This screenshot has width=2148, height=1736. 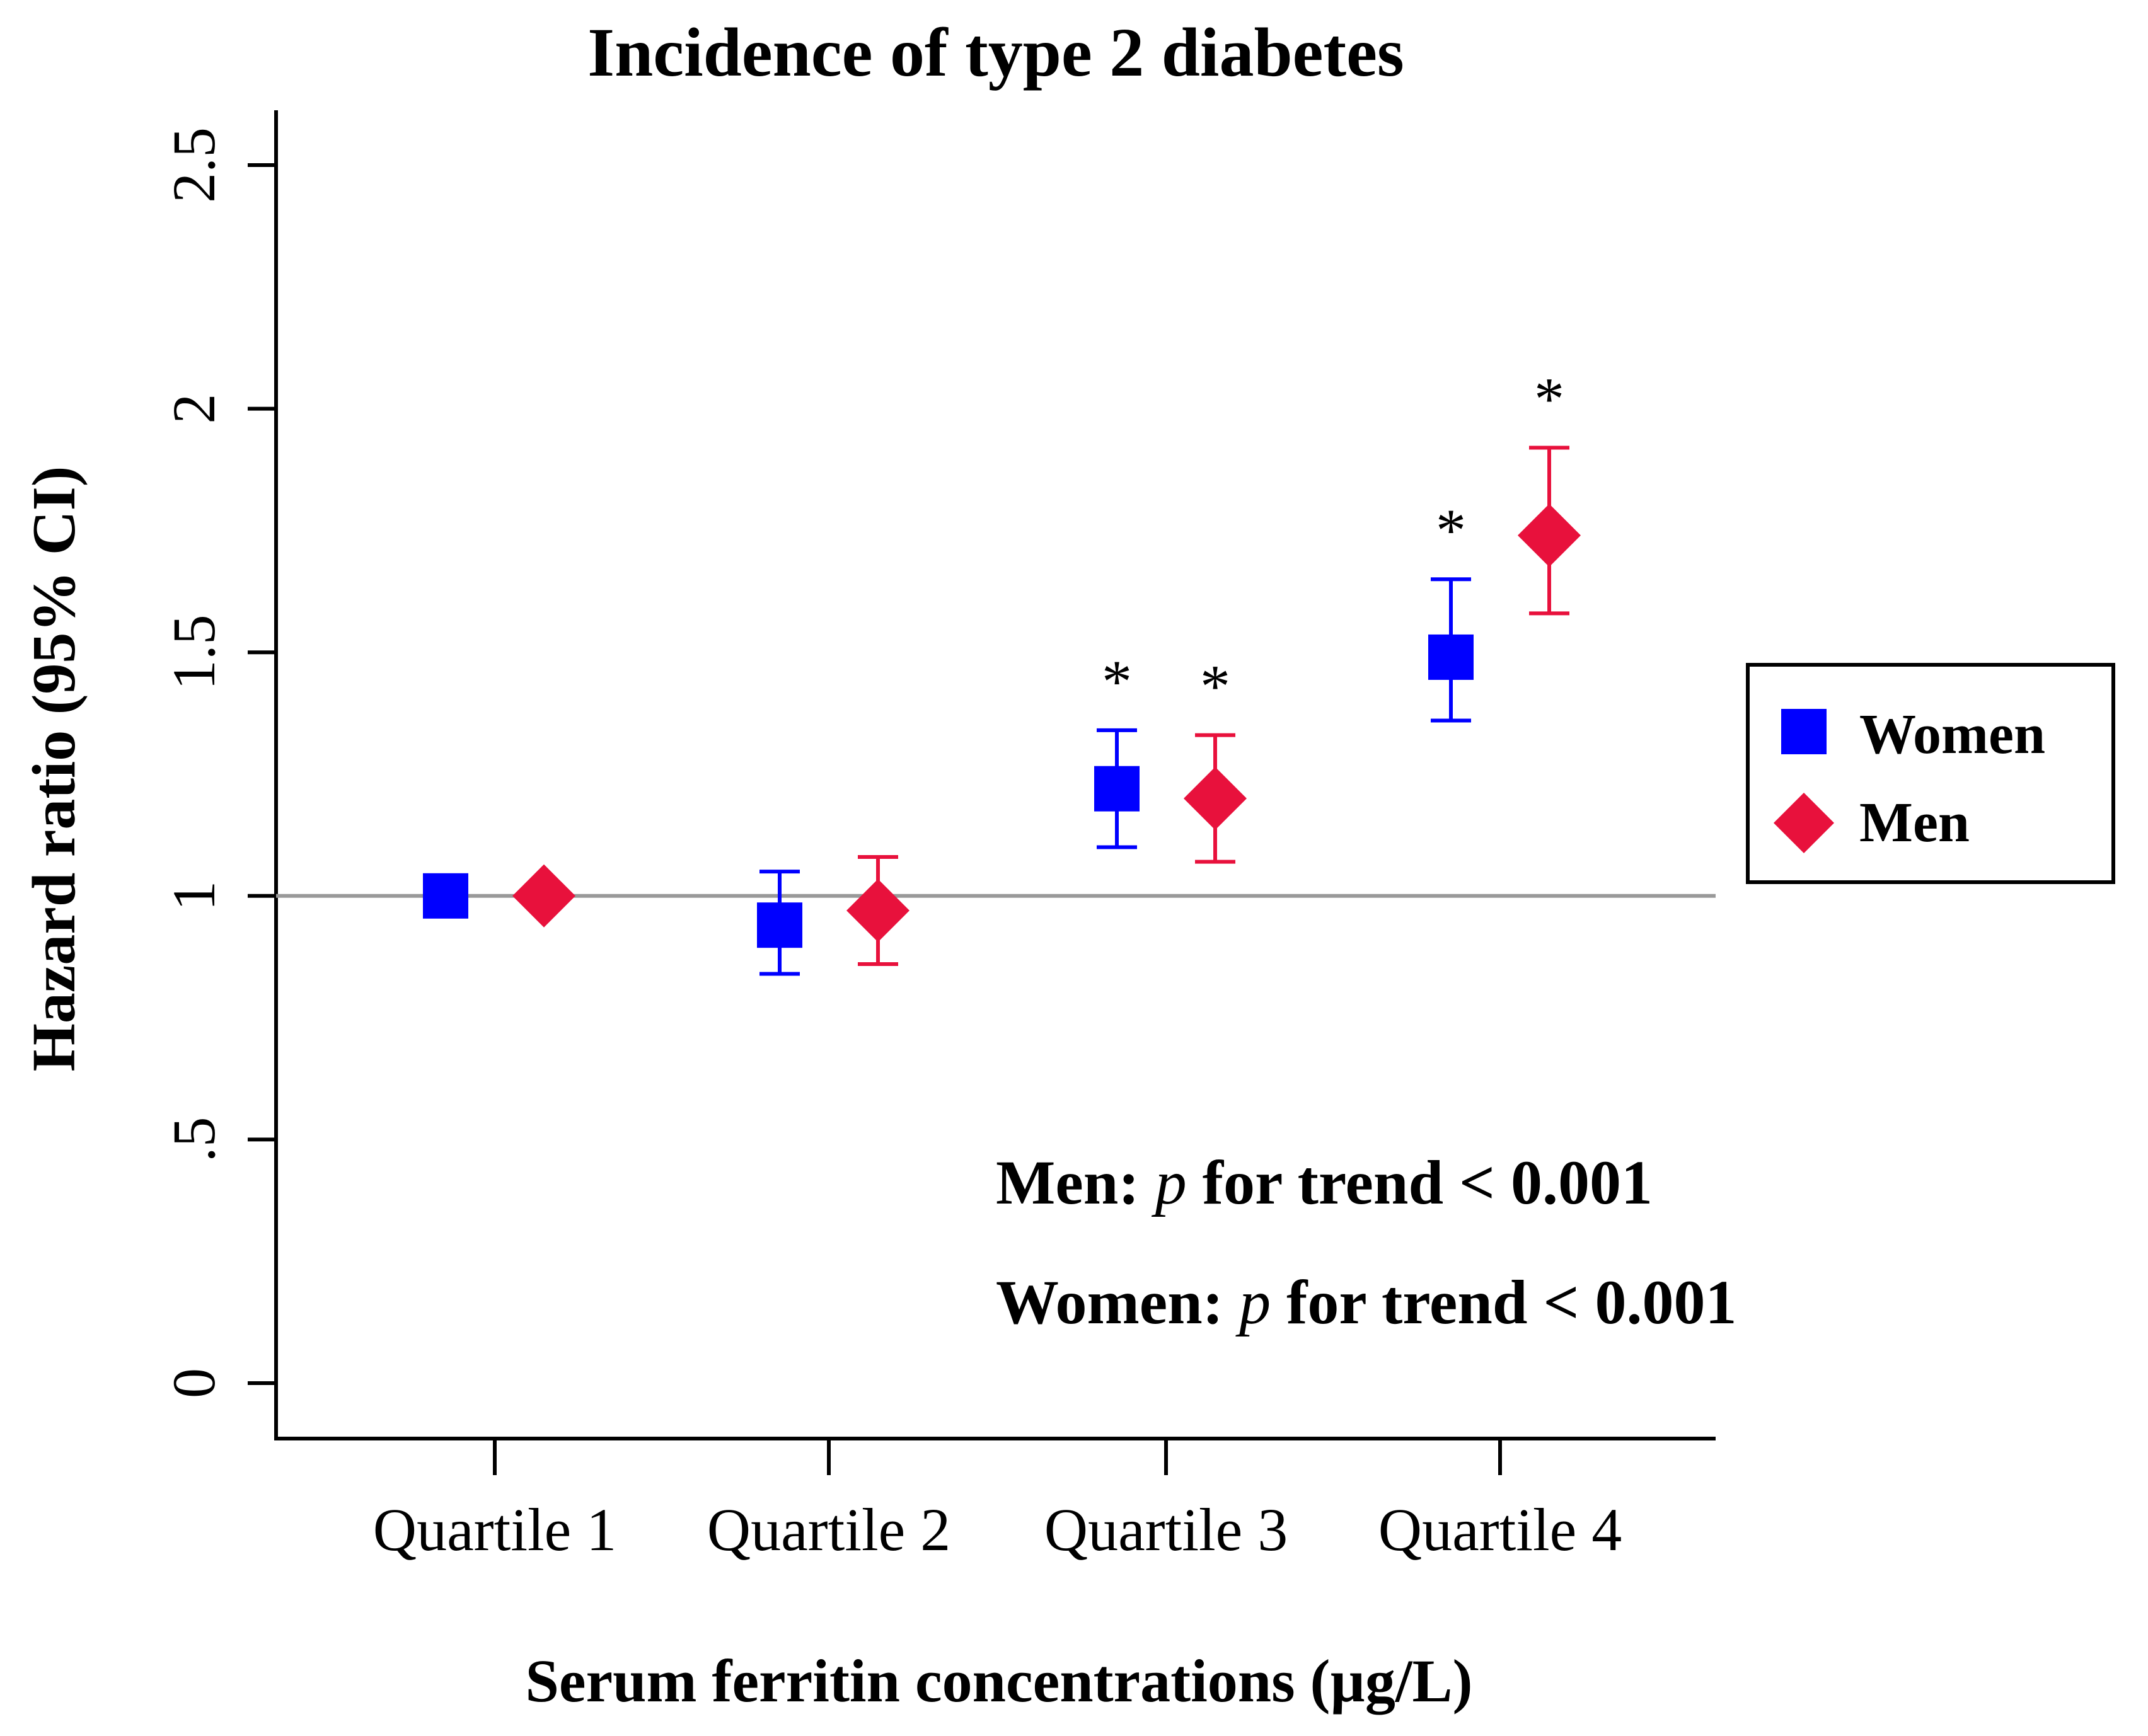 I want to click on x-axis-label: Serum ferritin concentrations (µg/L), so click(x=1000, y=1681).